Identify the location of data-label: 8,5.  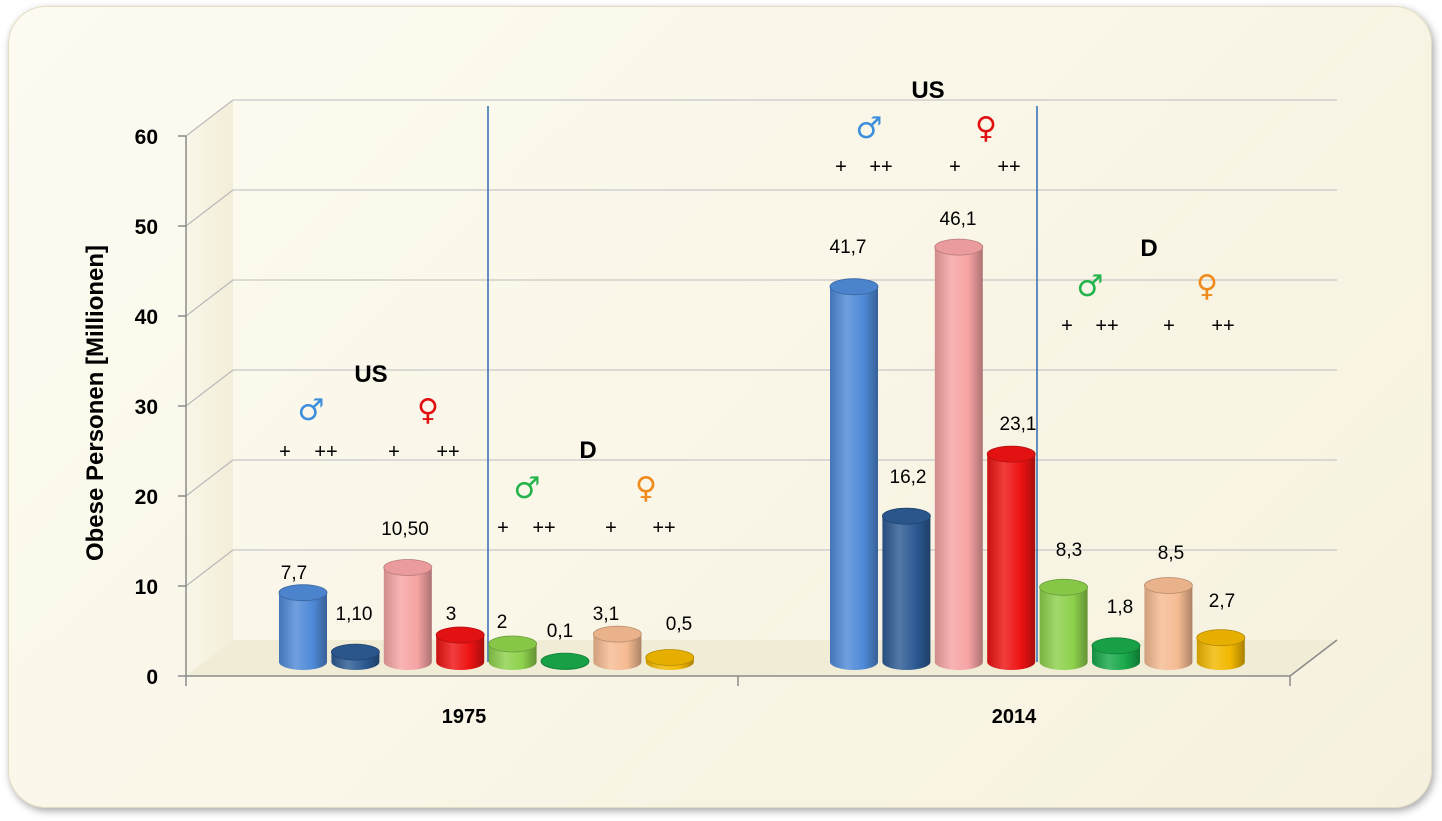
(1171, 553).